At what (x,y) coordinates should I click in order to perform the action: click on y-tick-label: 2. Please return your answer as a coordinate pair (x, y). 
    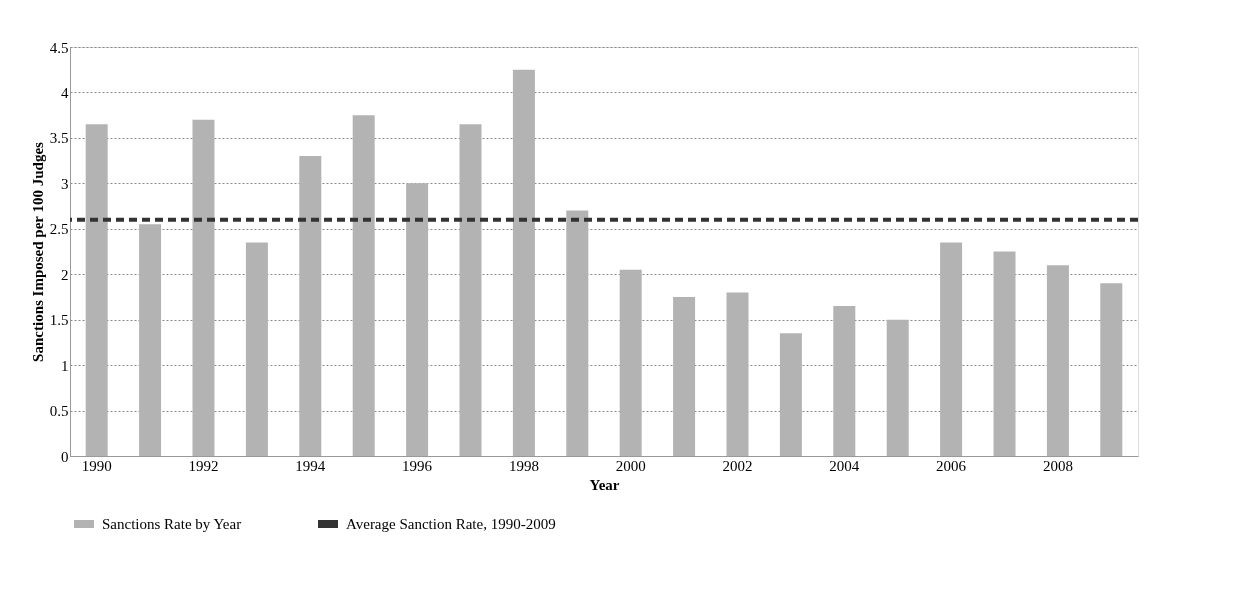
    Looking at the image, I should click on (65, 274).